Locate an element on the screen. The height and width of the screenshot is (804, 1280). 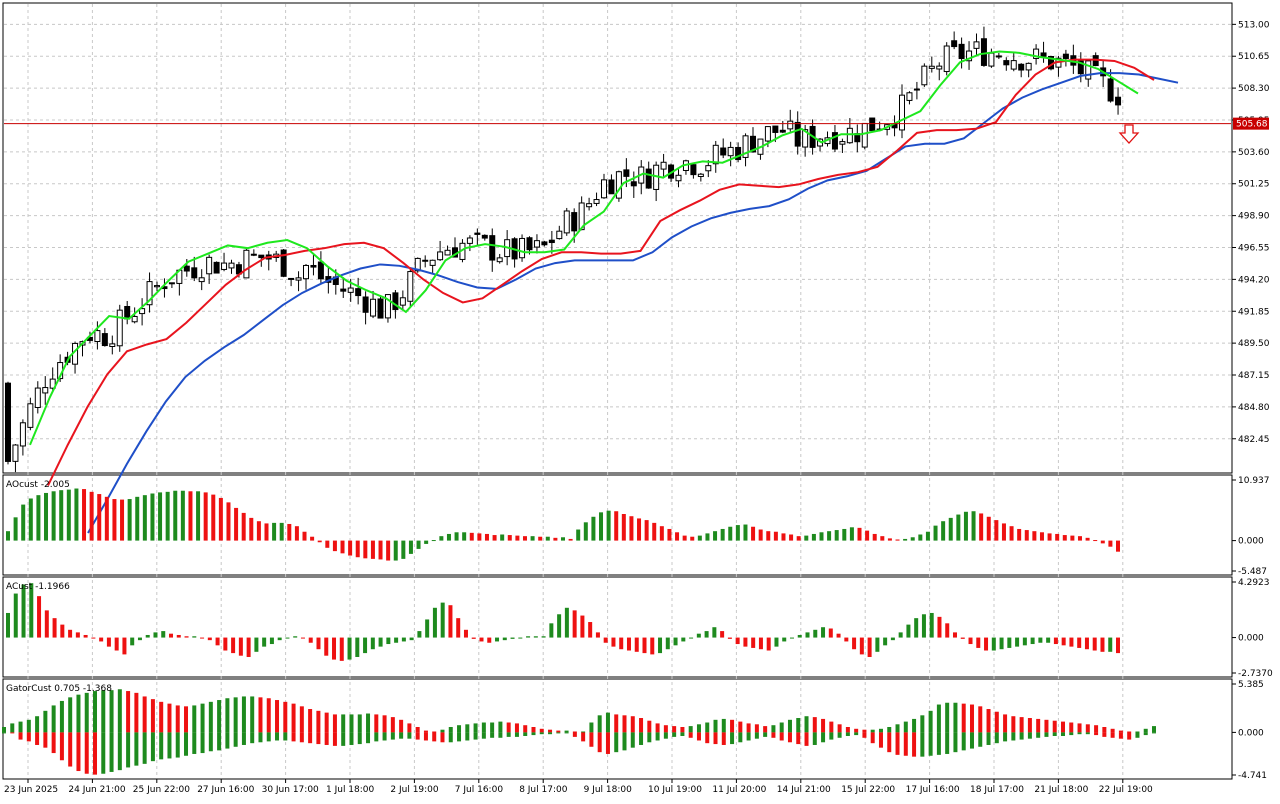
price-tick-label: 489.50 is located at coordinates (1254, 344).